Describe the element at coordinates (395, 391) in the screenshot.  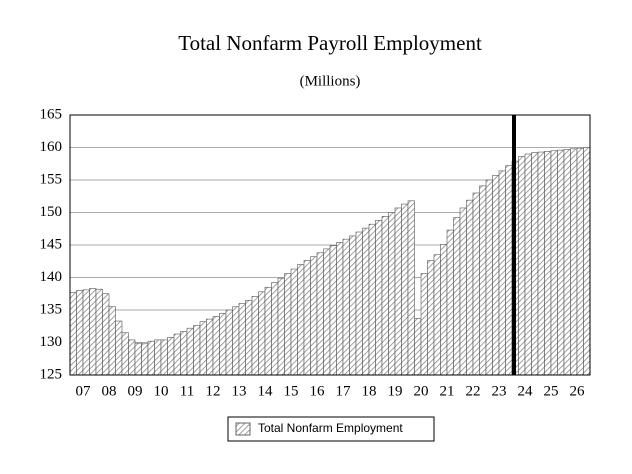
I see `x-tick-label: 19` at that location.